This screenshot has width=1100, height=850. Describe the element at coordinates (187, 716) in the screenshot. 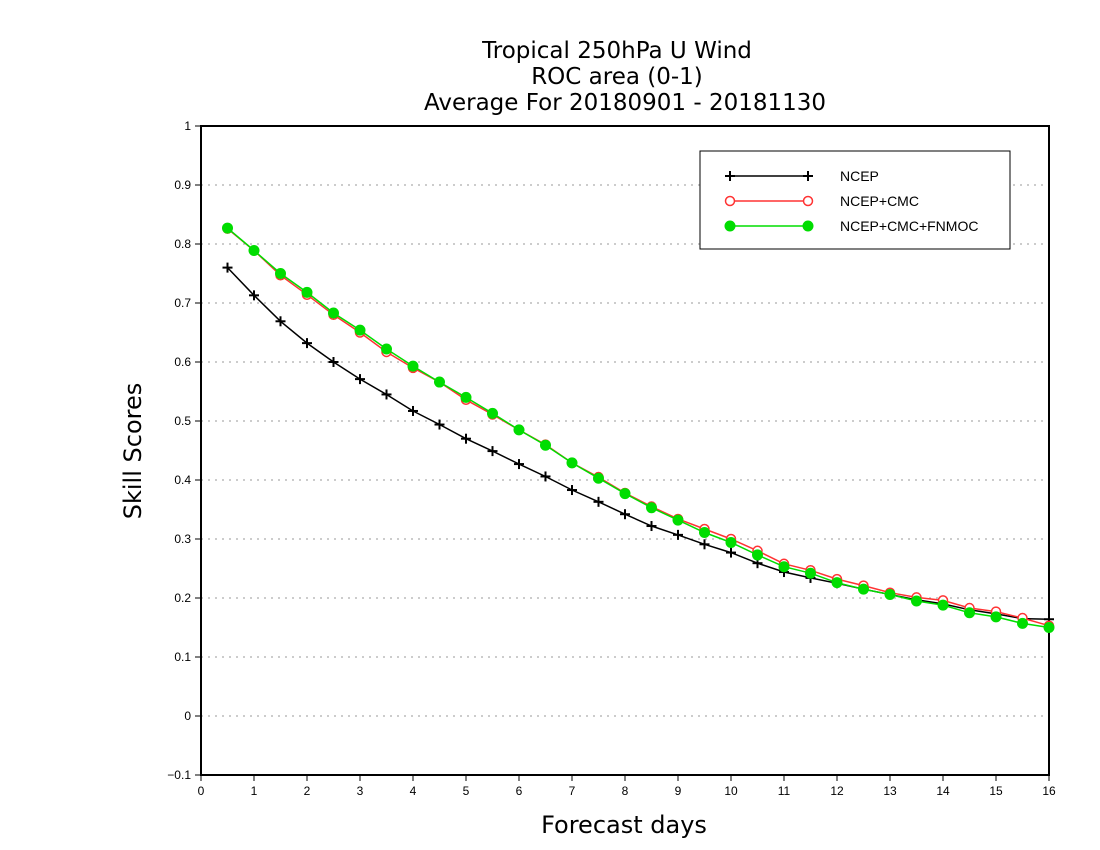

I see `y-tick-label: 0` at that location.